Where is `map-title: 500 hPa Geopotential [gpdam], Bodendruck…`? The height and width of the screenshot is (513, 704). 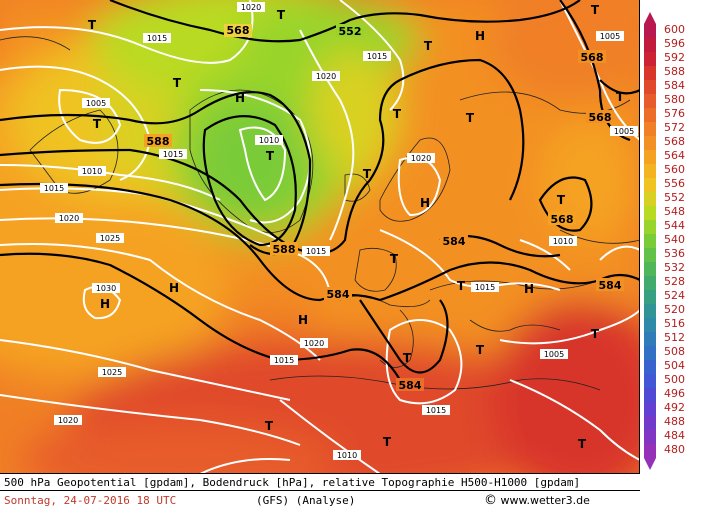
map-title: 500 hPa Geopotential [gpdam], Bodendruck… is located at coordinates (292, 482).